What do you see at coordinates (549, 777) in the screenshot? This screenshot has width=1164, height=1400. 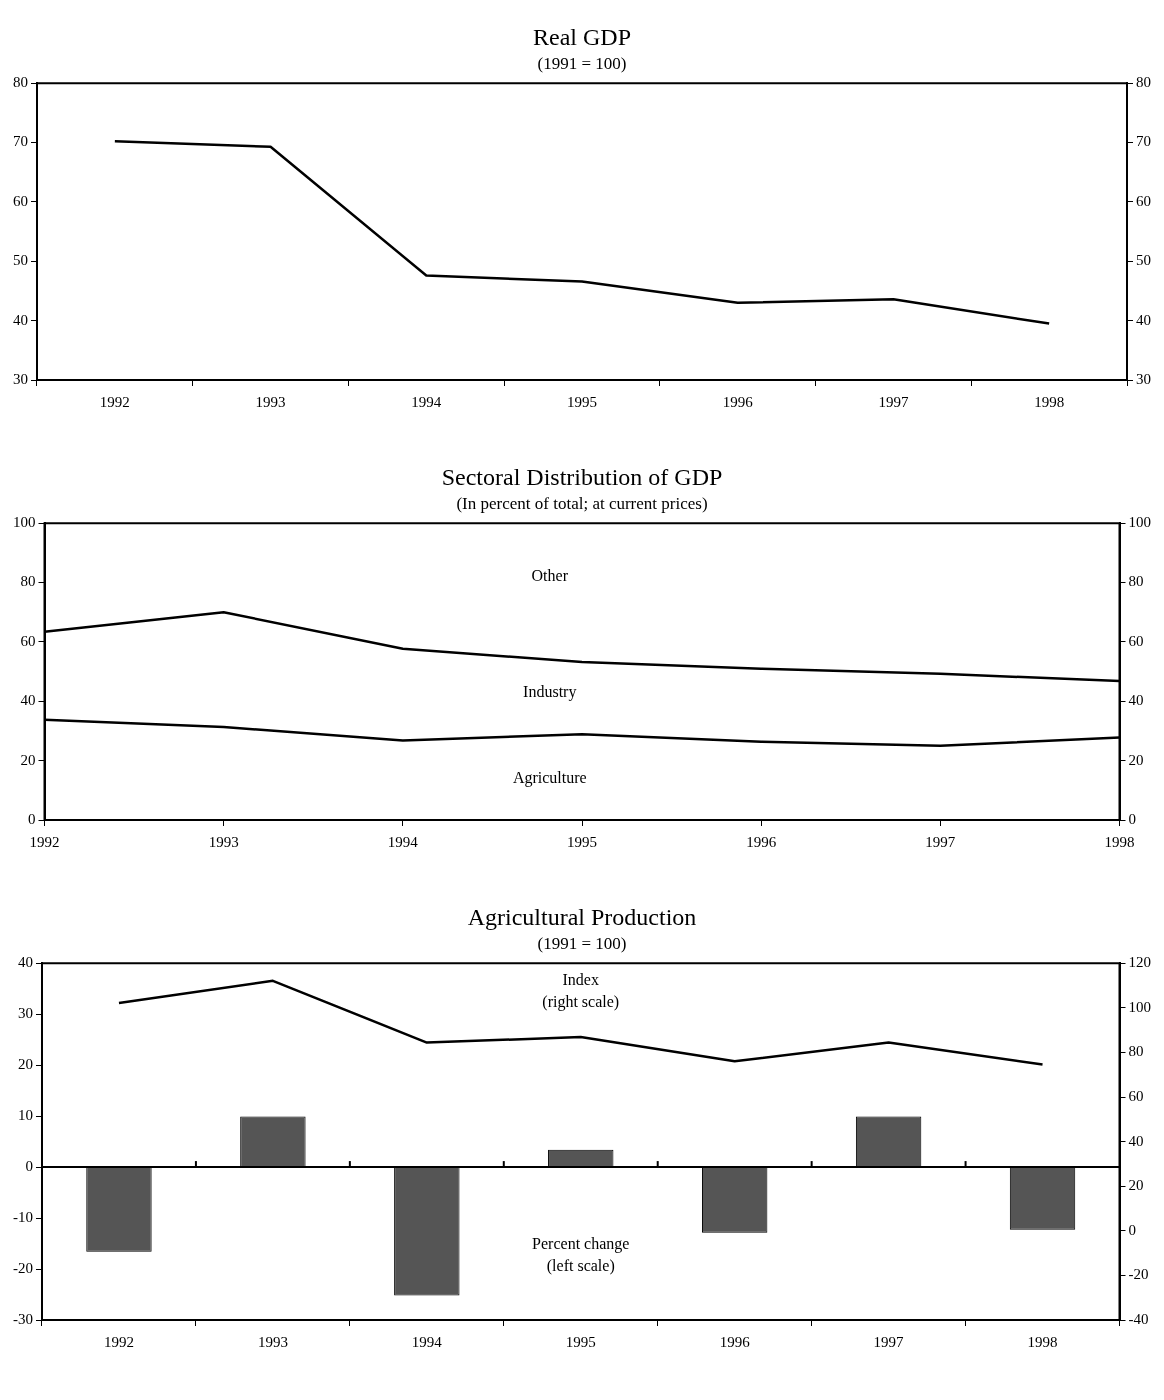 I see `annotation: Agriculture` at bounding box center [549, 777].